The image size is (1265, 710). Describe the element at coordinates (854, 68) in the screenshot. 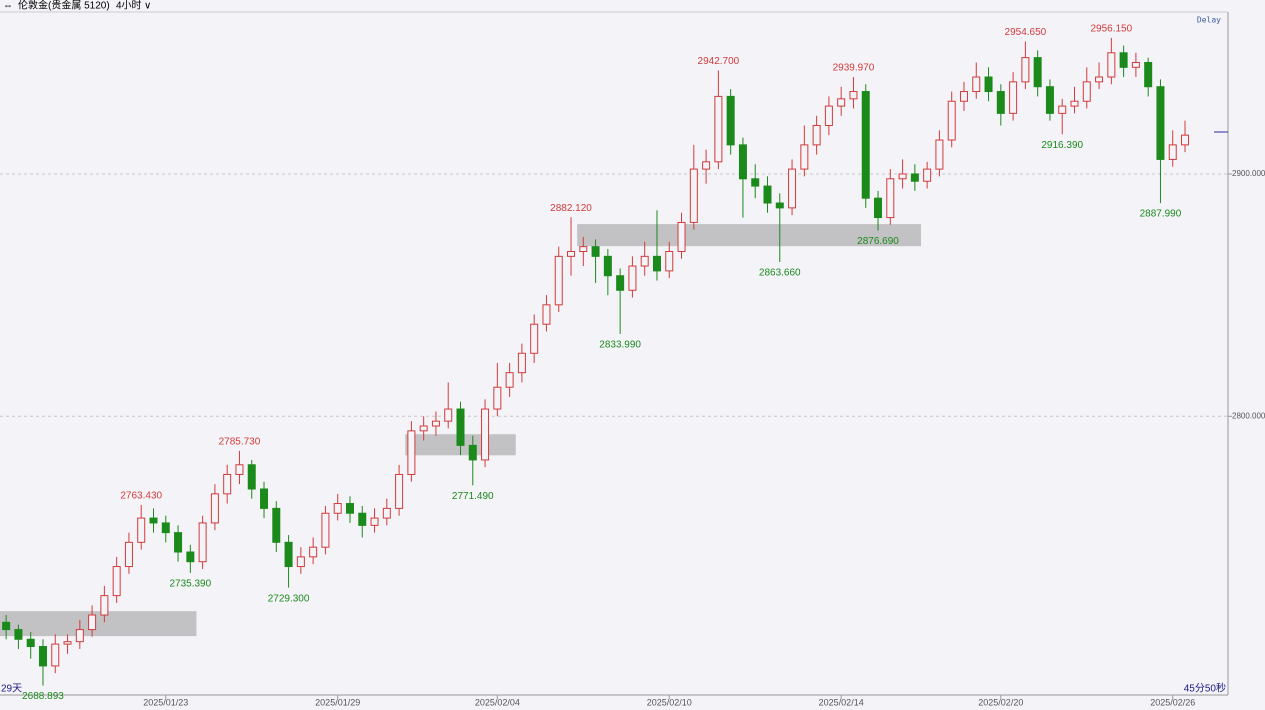

I see `extreme-label: 2939.970` at that location.